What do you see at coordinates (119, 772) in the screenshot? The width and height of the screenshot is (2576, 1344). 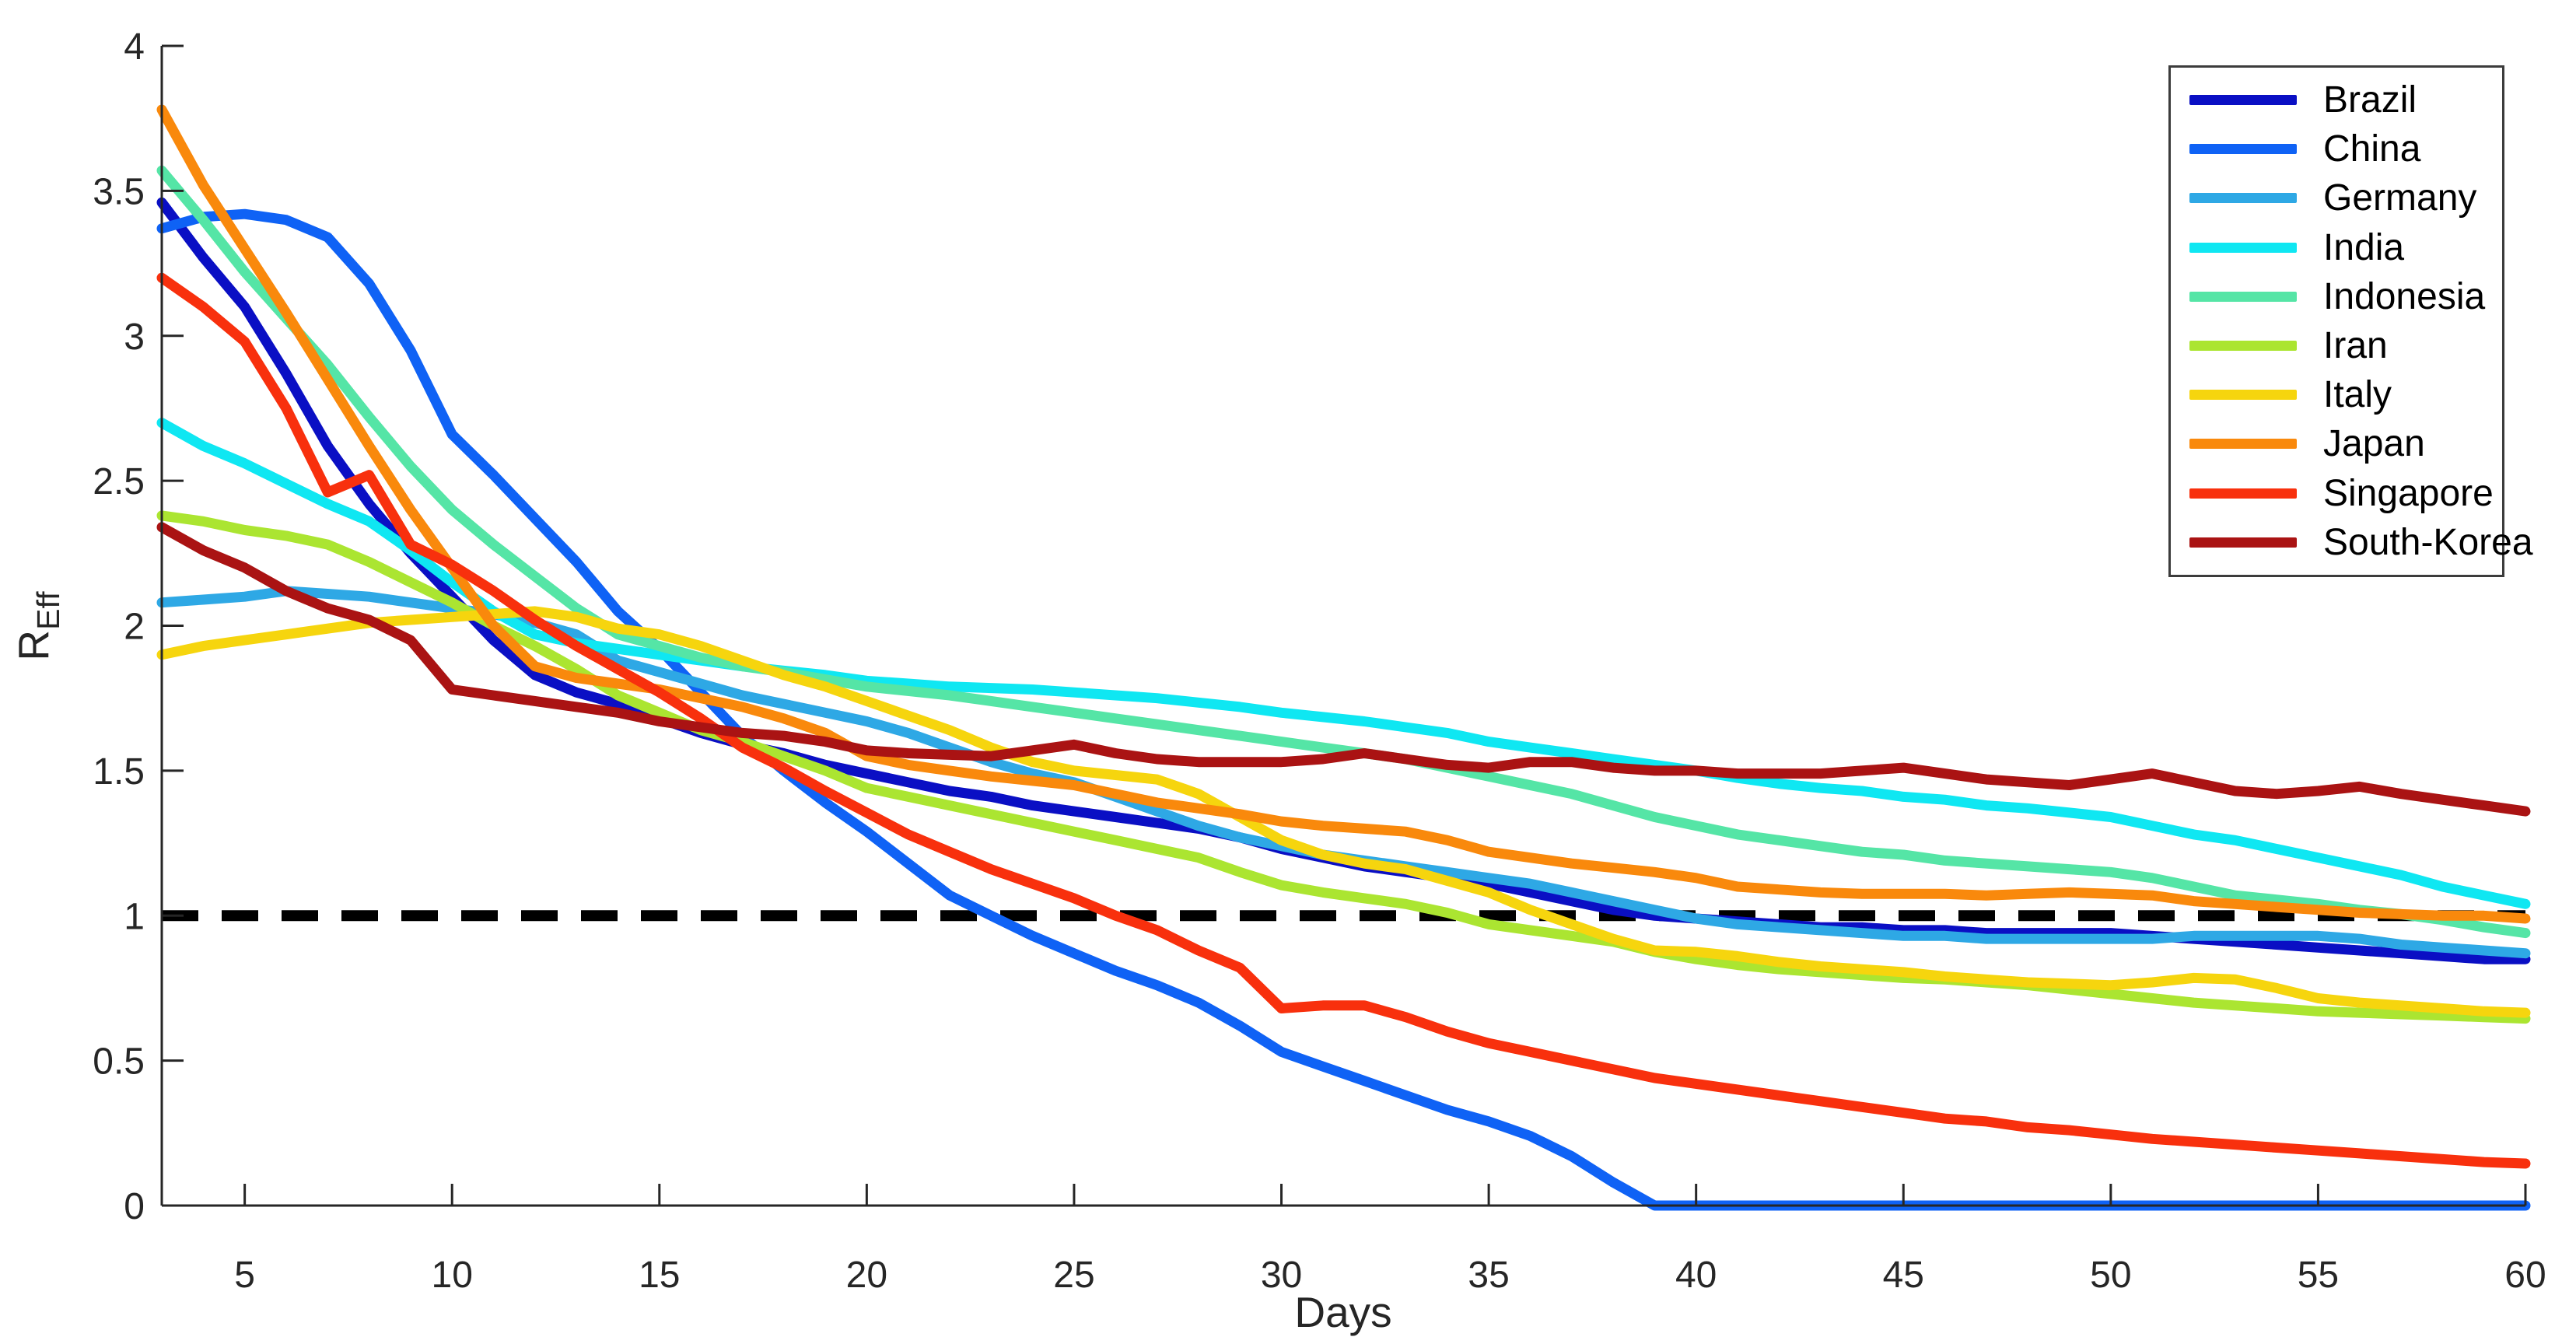 I see `y-tick-label: 1.5` at bounding box center [119, 772].